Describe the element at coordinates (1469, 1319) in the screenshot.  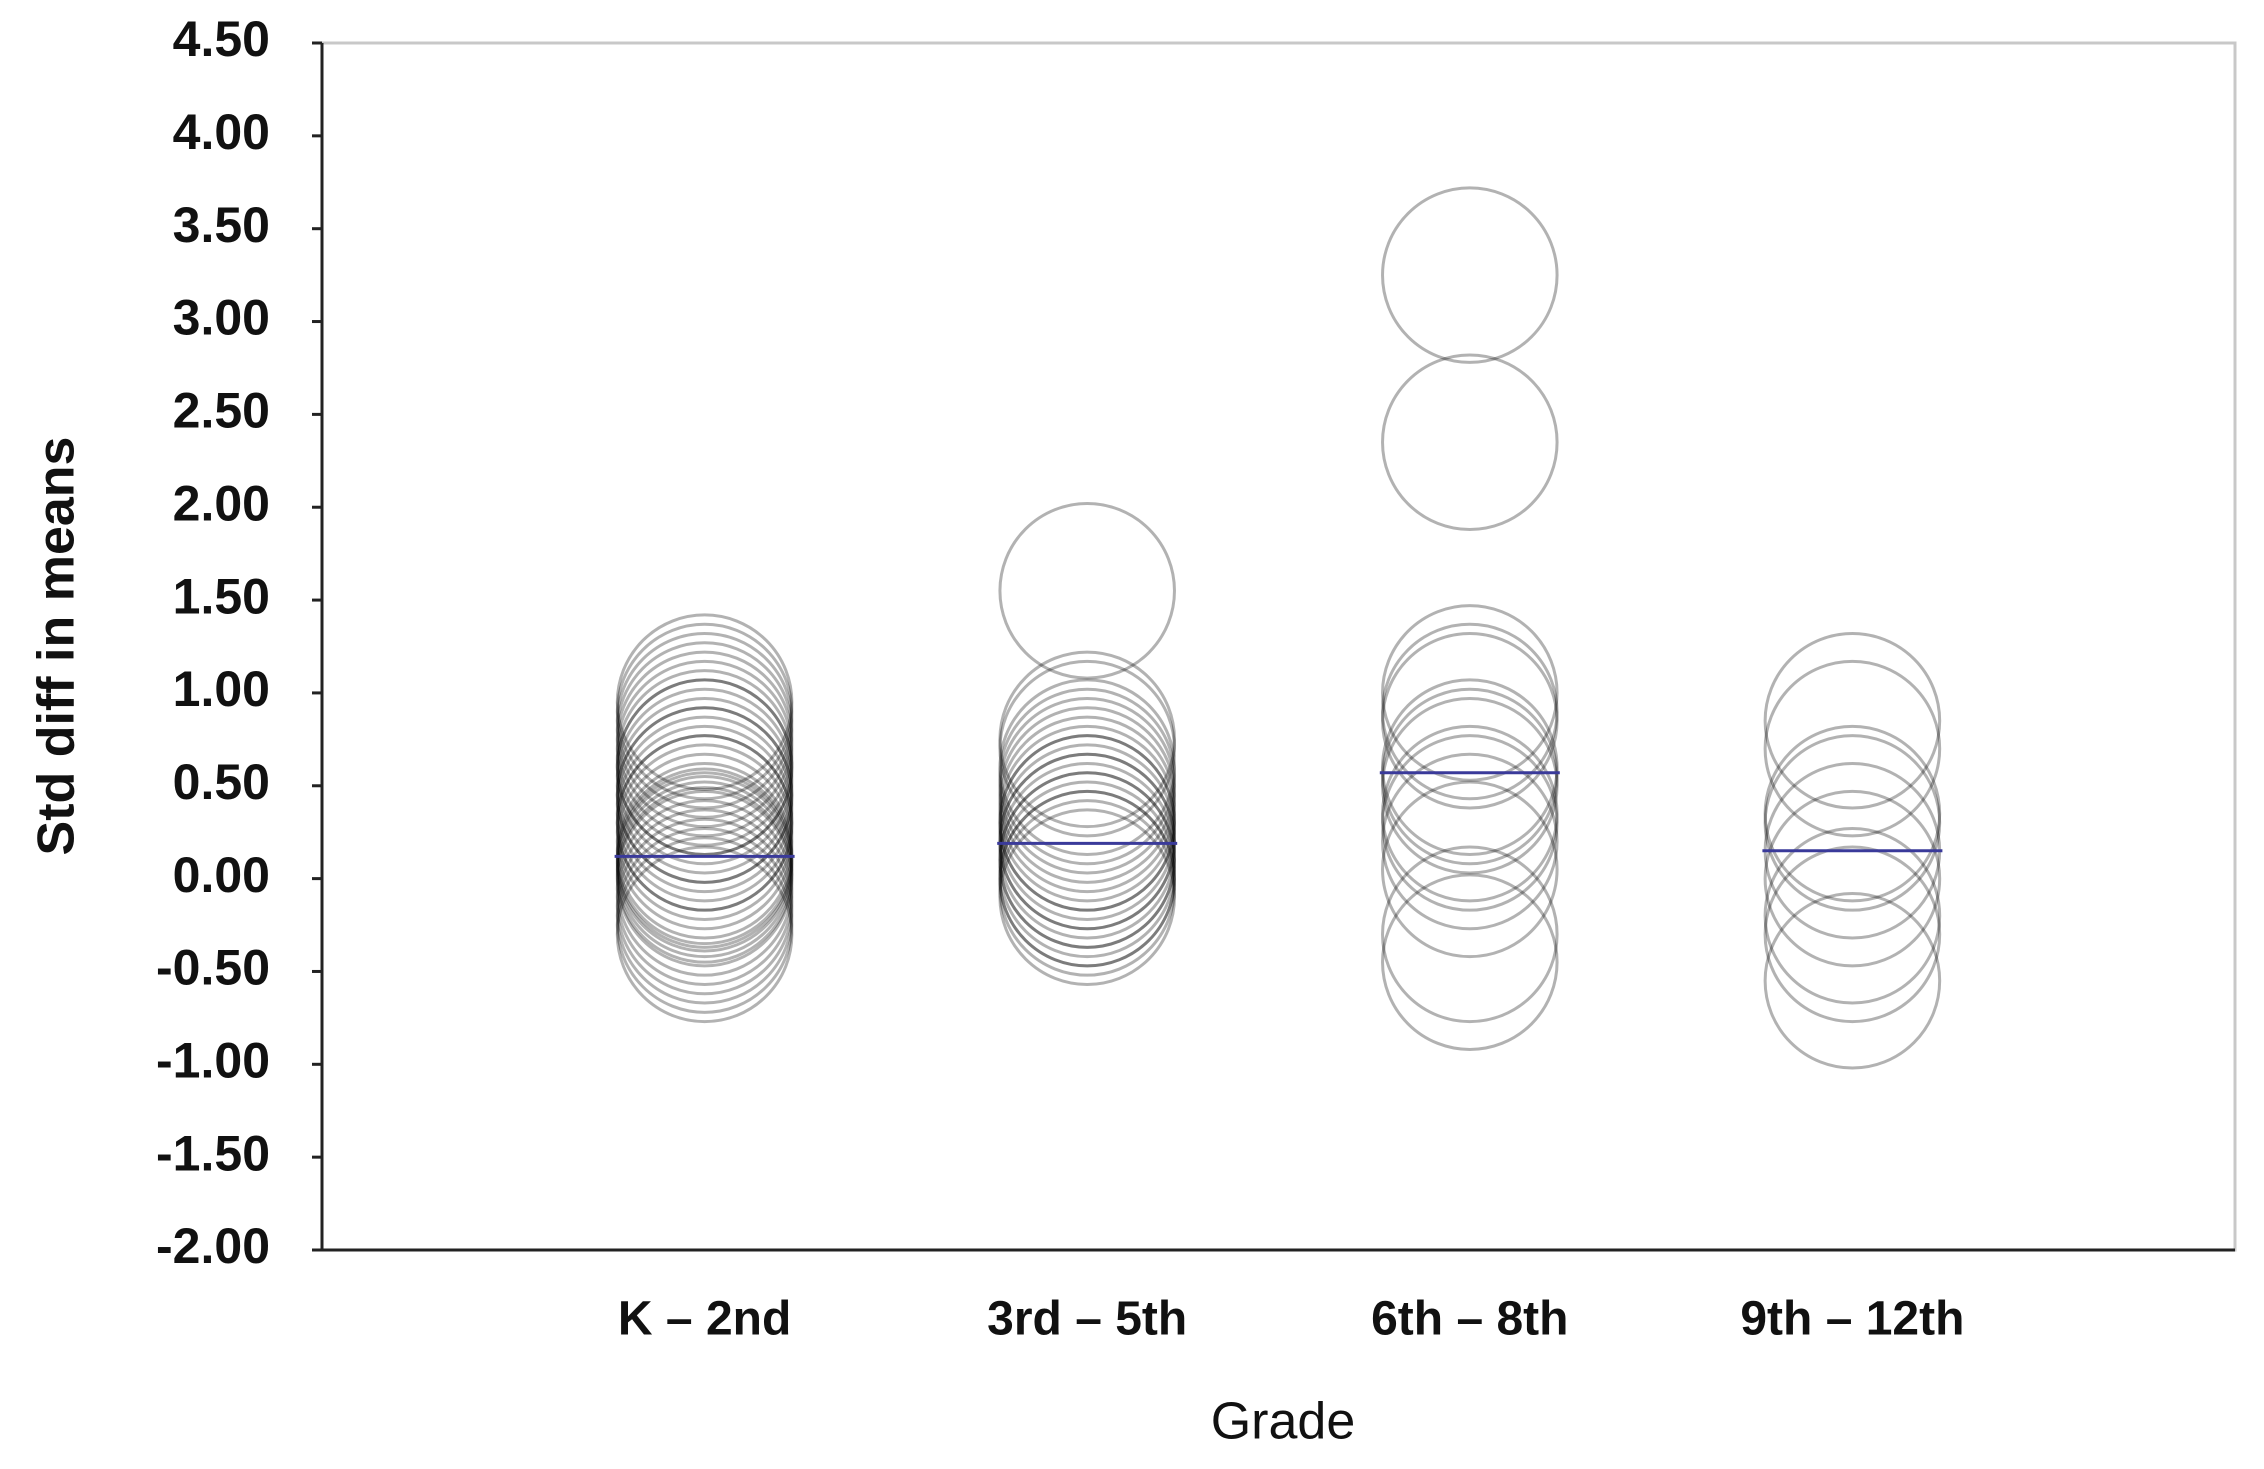
I see `x-tick-label: 6th – 8th` at that location.